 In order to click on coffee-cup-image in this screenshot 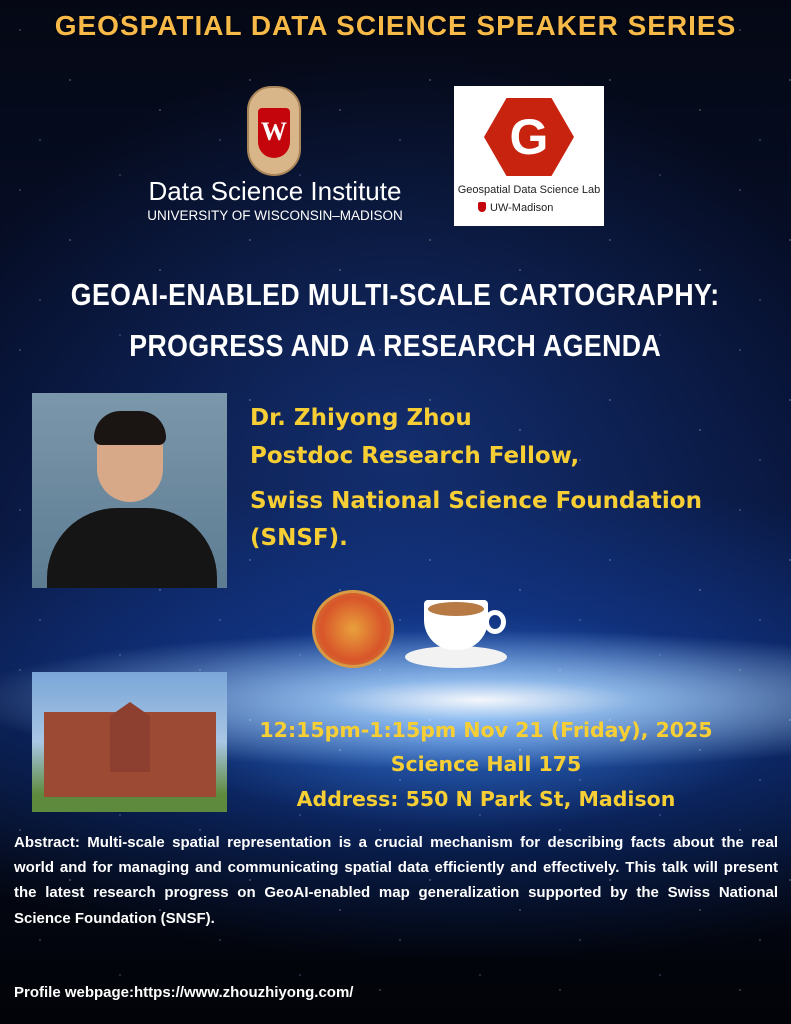, I will do `click(456, 625)`.